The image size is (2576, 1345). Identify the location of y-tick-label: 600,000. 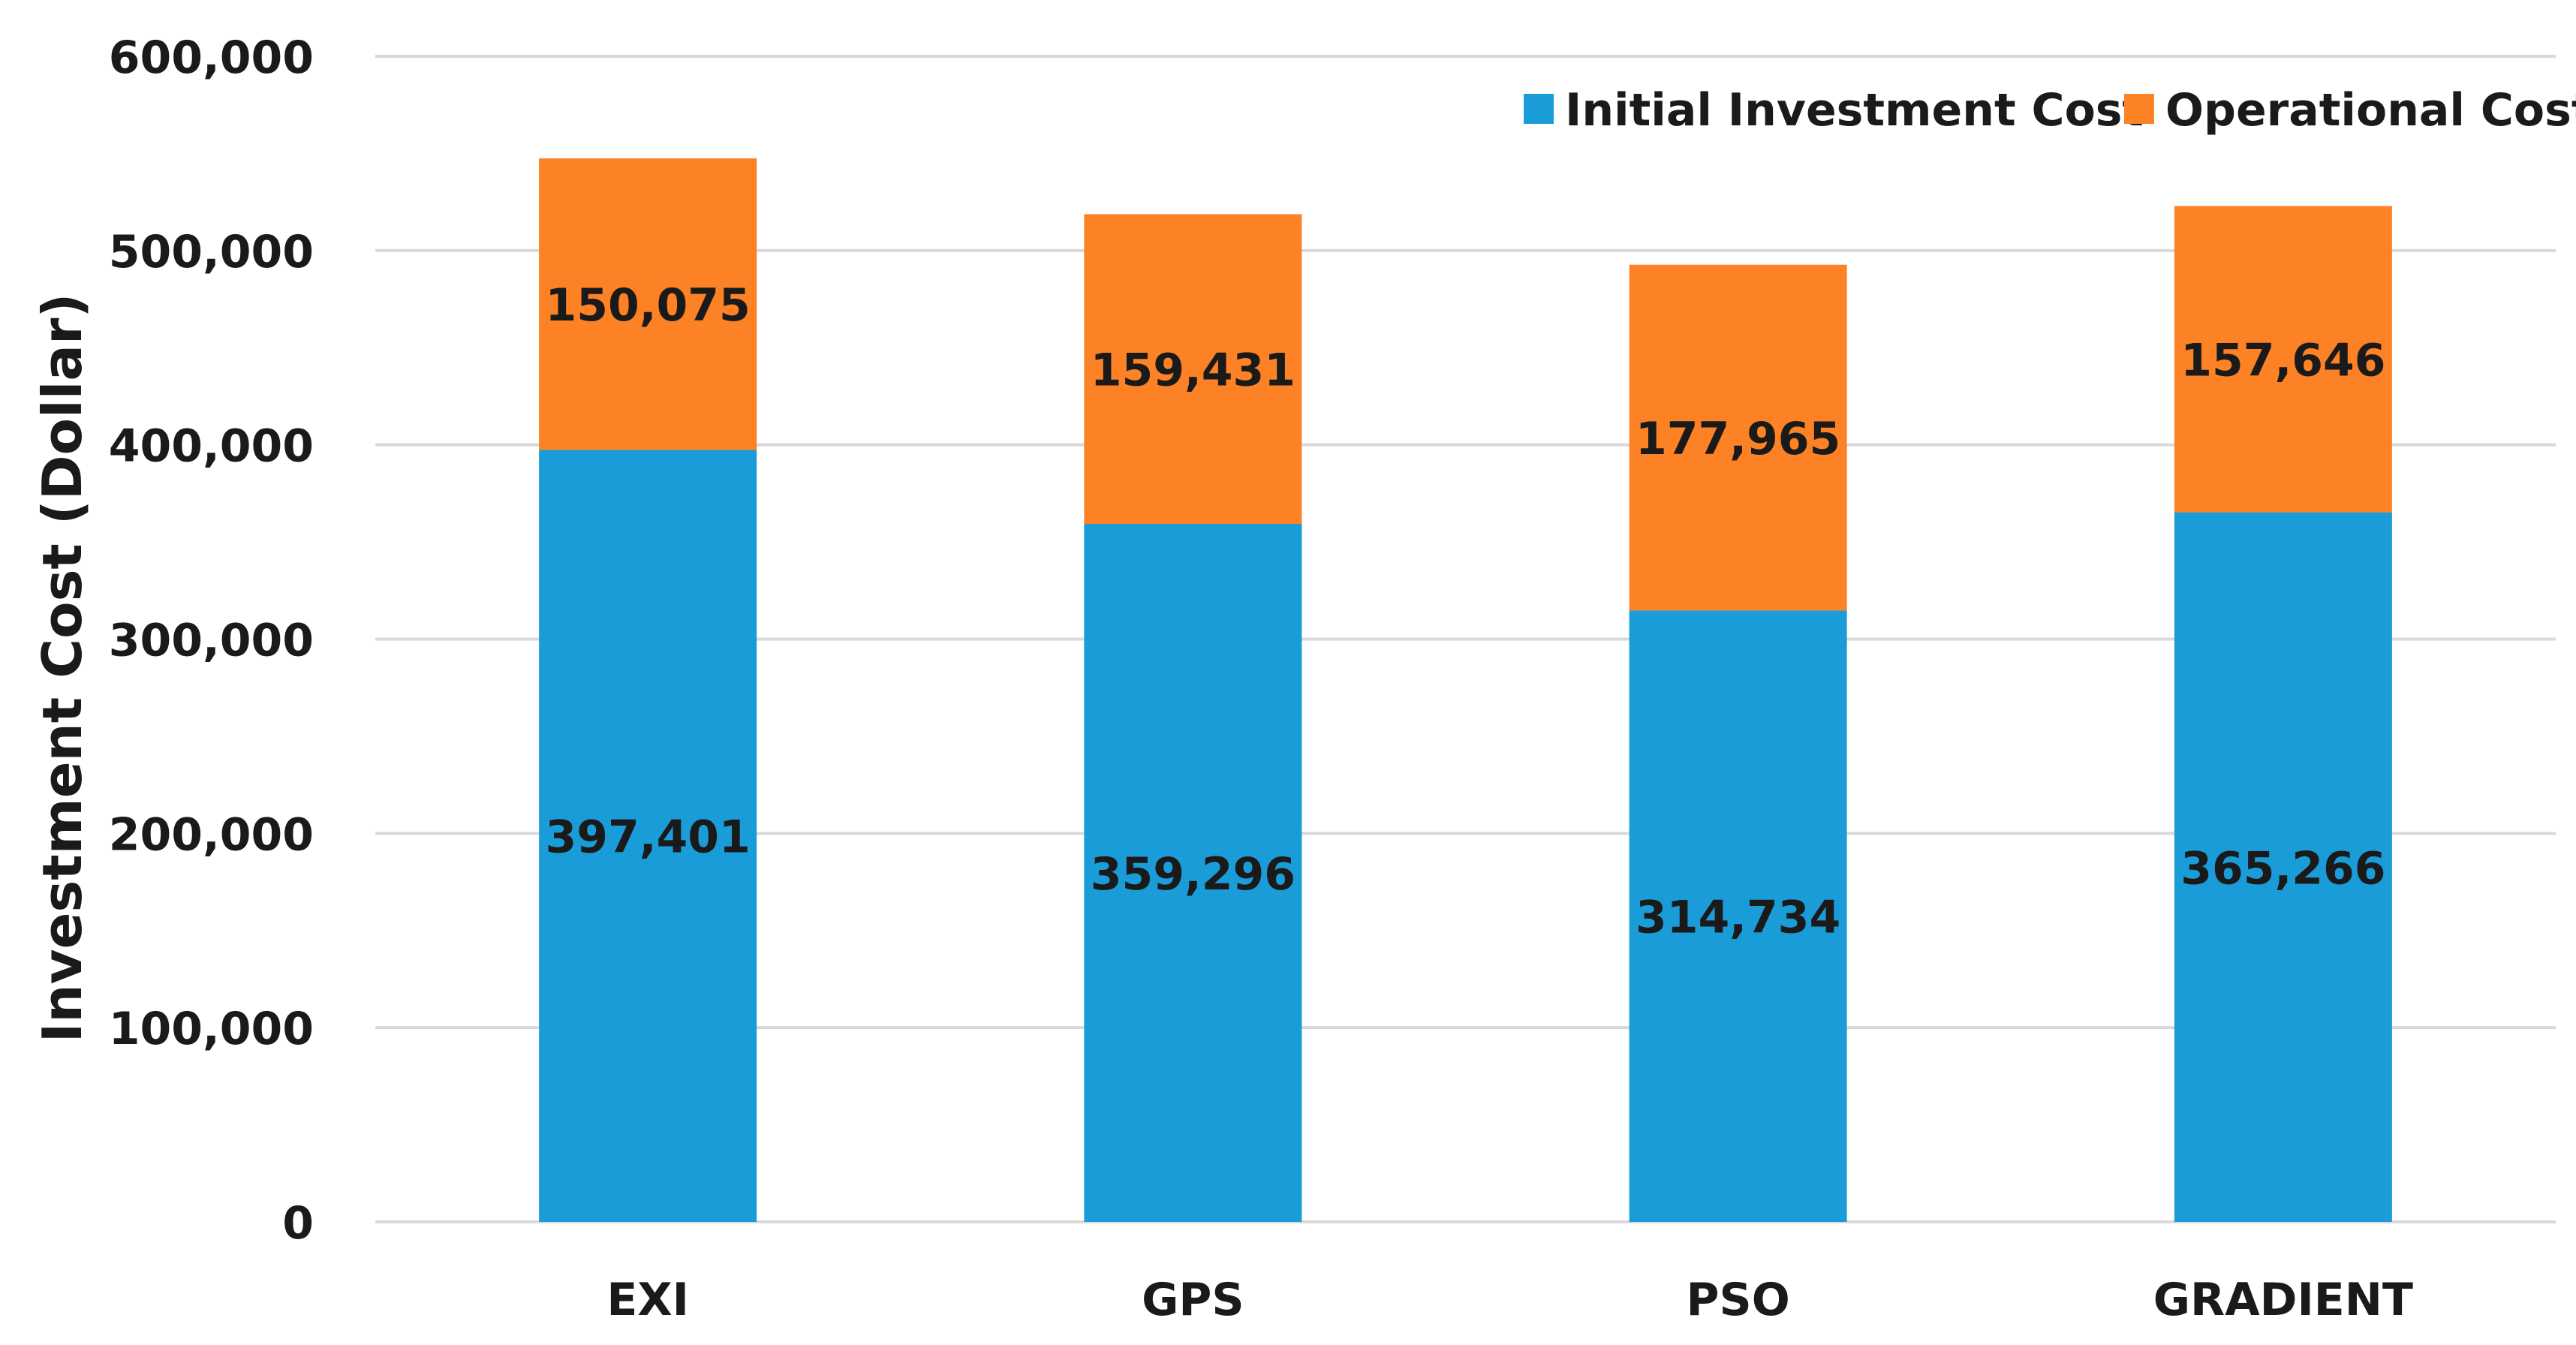
(212, 58).